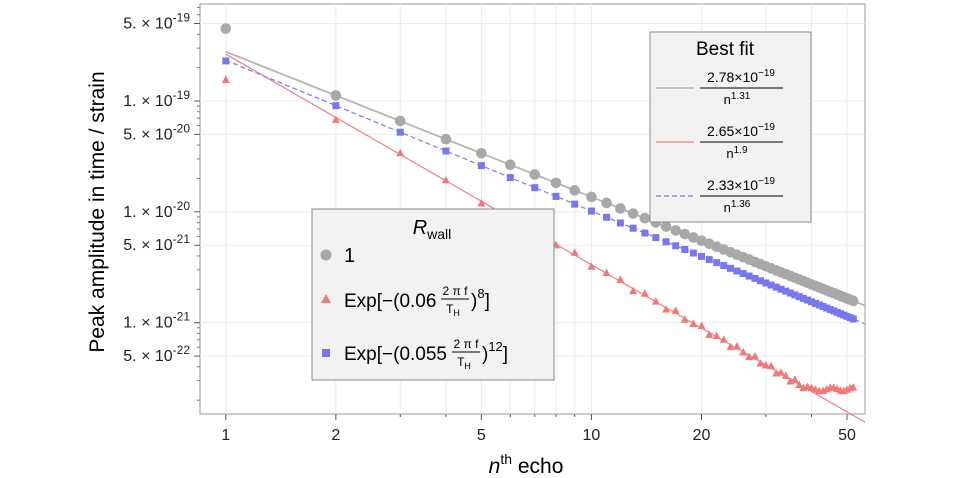 This screenshot has height=478, width=956. I want to click on legend-fit-num-1: 2.78×10⁻¹⁹, so click(741, 76).